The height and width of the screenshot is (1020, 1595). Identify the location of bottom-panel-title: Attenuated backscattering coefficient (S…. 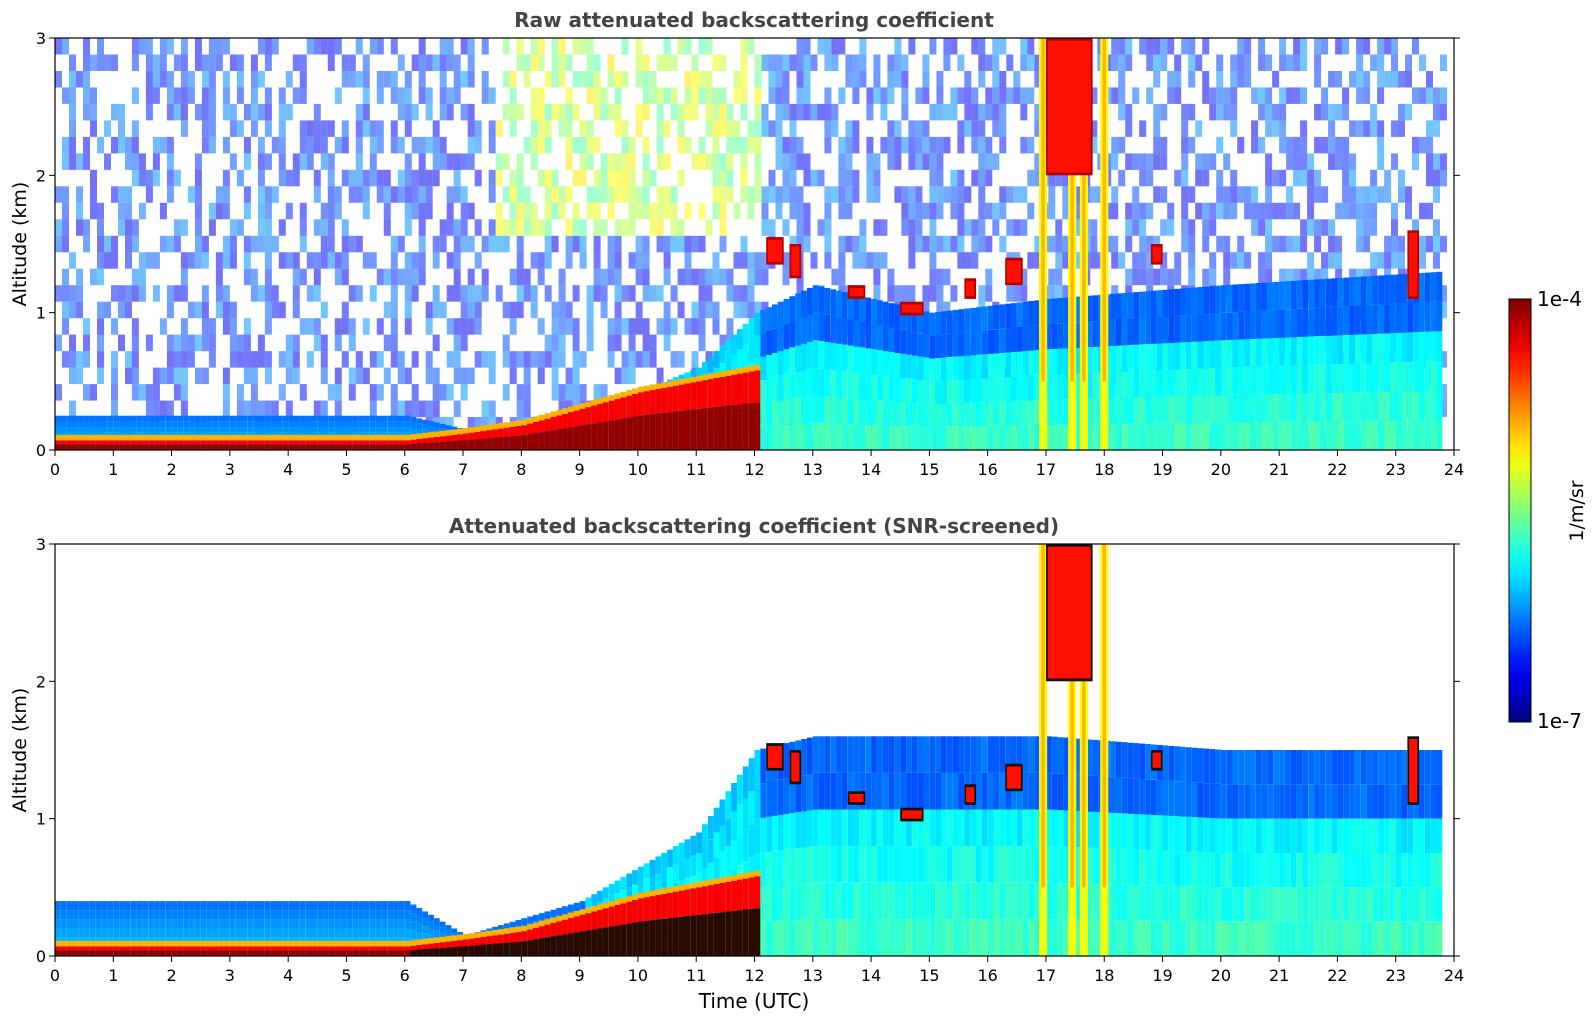
(754, 526).